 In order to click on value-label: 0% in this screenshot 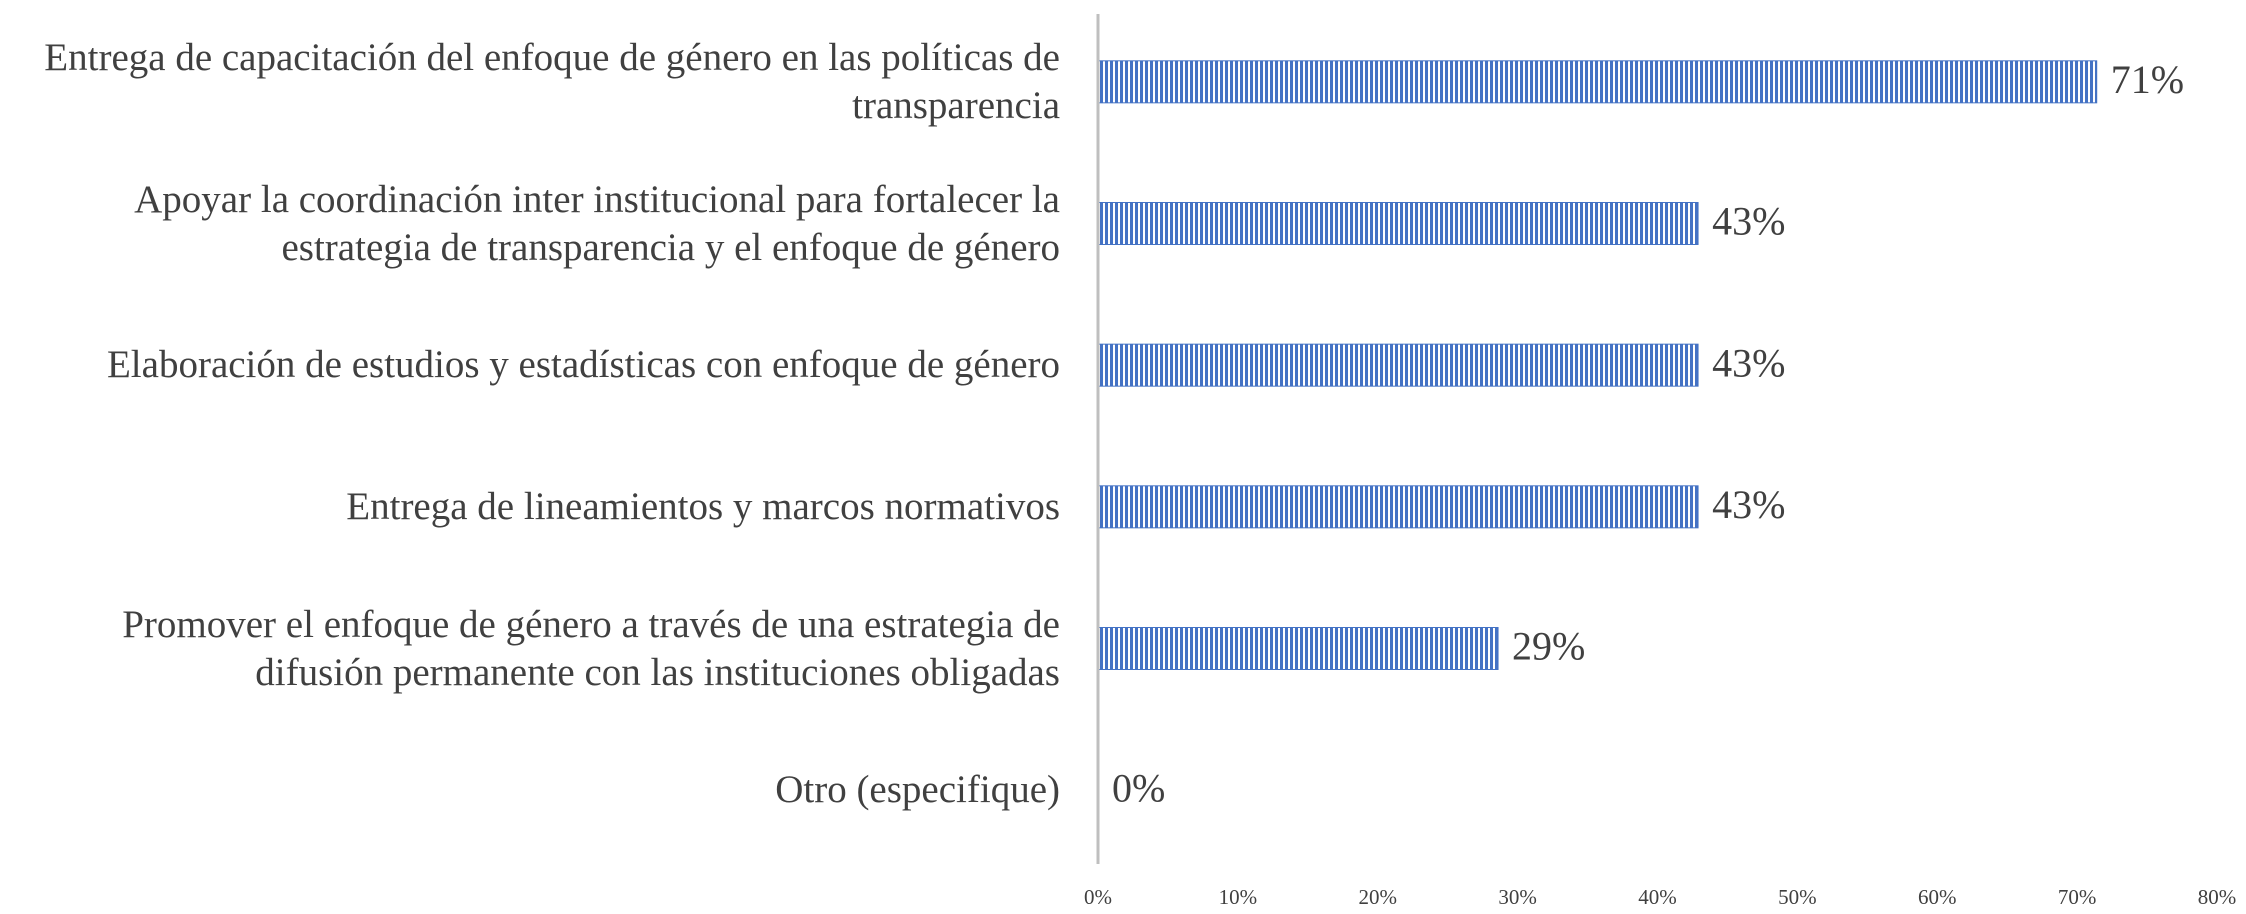, I will do `click(1138, 787)`.